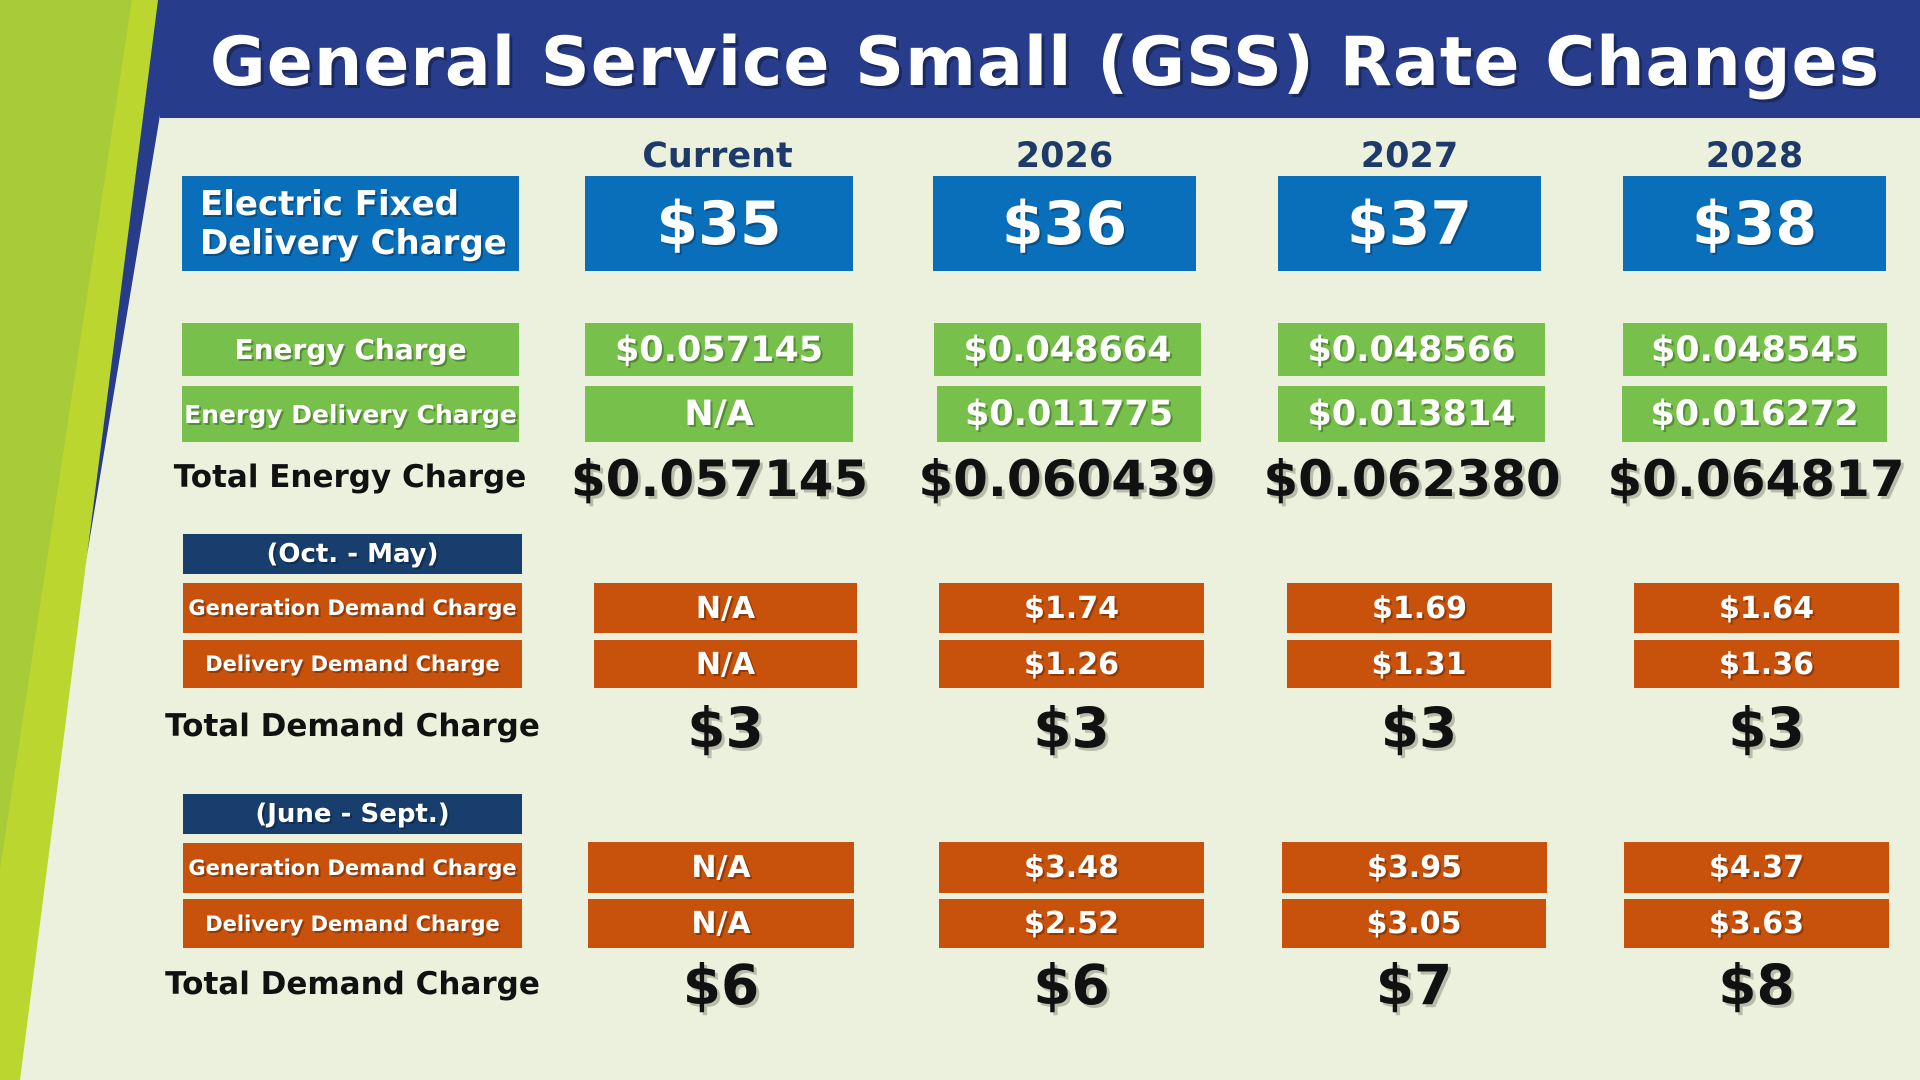 The width and height of the screenshot is (1920, 1080). Describe the element at coordinates (1064, 223) in the screenshot. I see `fixed-delivery-value-2026: $36` at that location.